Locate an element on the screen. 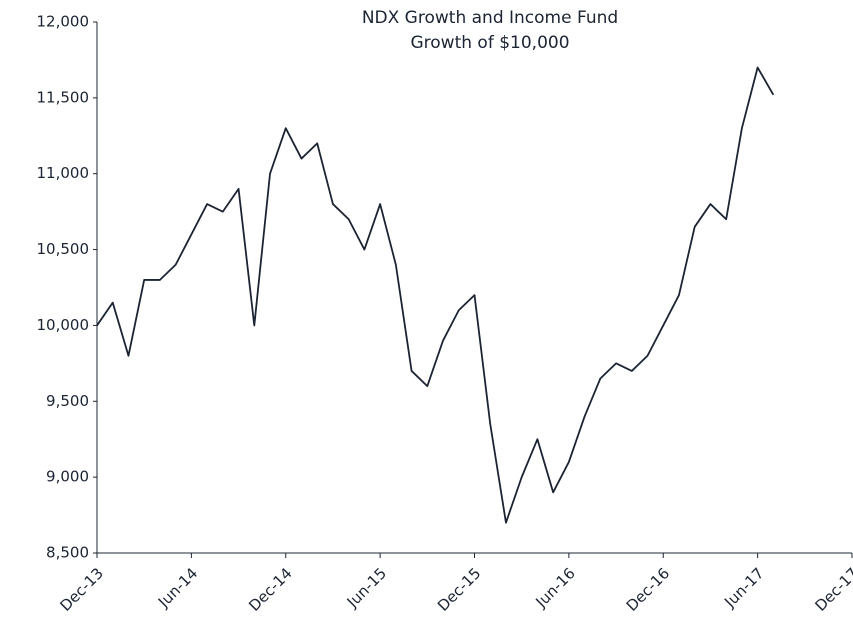 This screenshot has width=853, height=632. y-tick-label: 9,500 is located at coordinates (67, 401).